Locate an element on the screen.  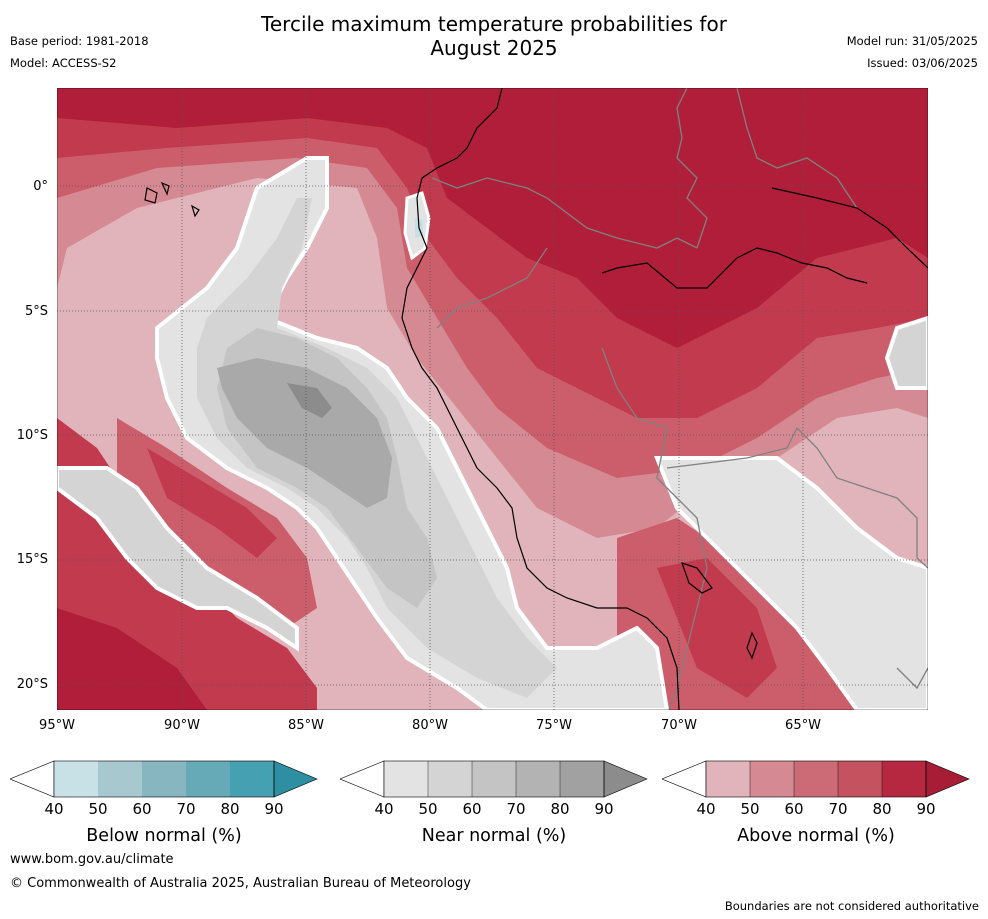
model-run: Model run: 31/05/2025 is located at coordinates (912, 41).